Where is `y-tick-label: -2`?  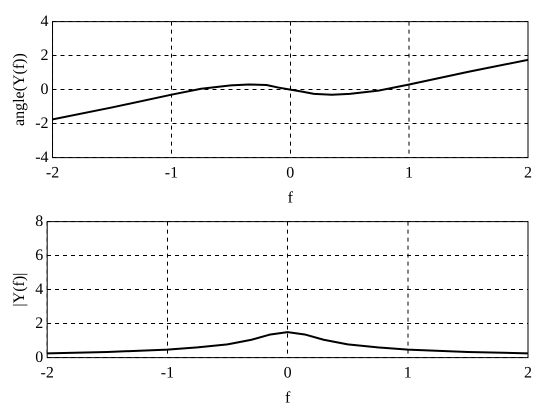 y-tick-label: -2 is located at coordinates (42, 123).